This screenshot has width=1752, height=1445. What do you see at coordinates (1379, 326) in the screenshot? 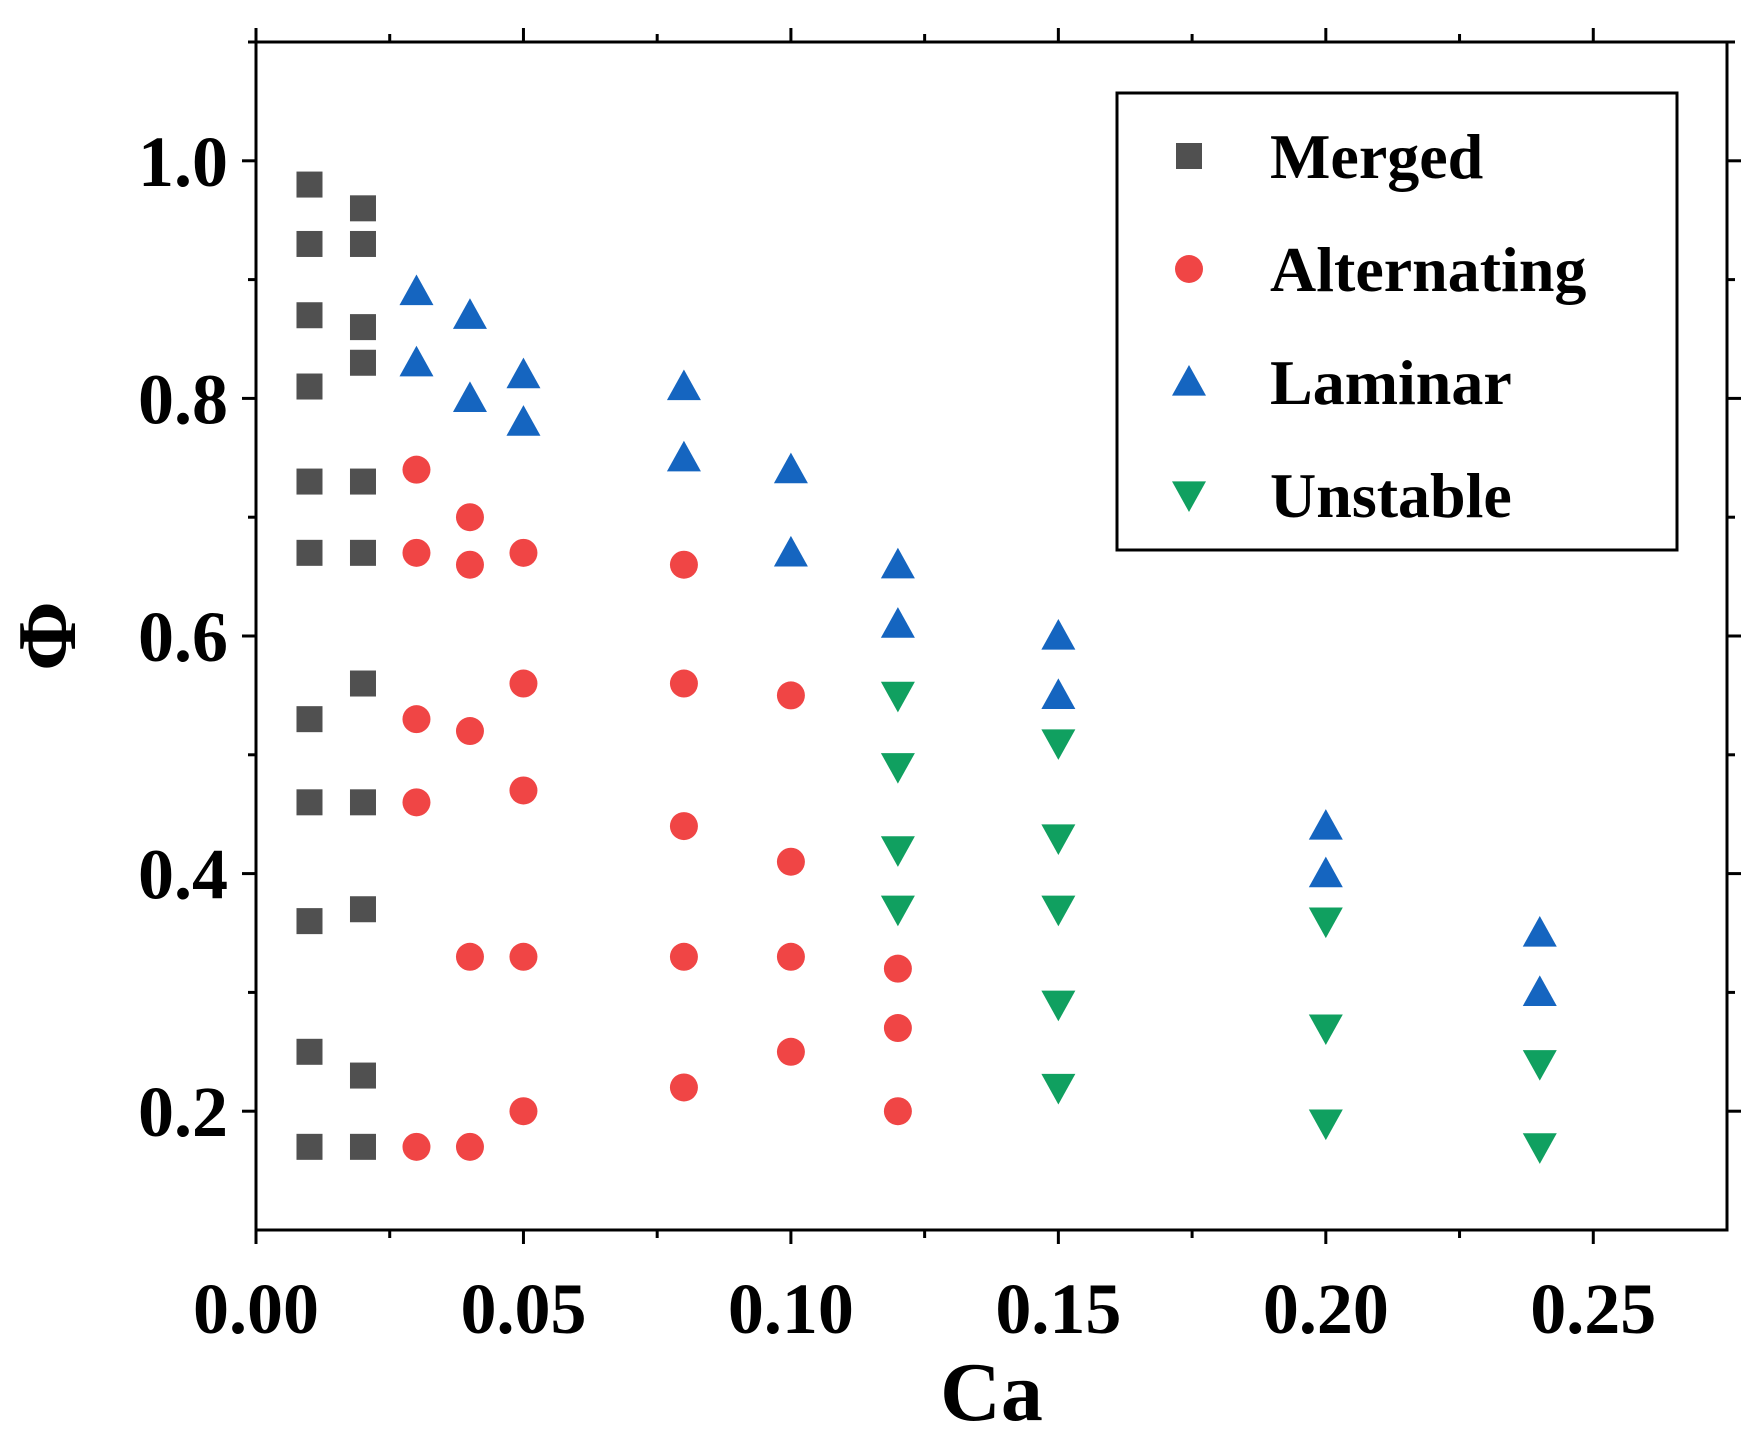
I see `legend-items: Merged Alternating Laminar Unstable` at bounding box center [1379, 326].